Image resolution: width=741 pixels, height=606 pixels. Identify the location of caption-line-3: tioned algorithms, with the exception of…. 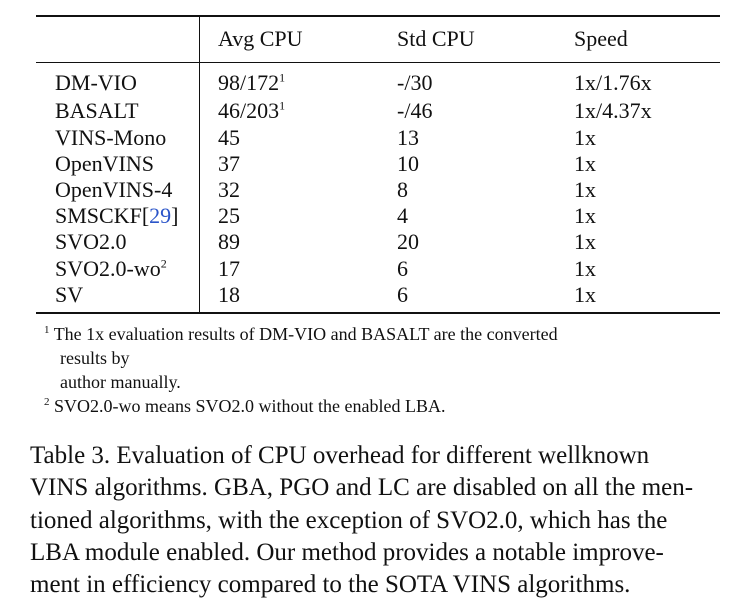
(349, 520).